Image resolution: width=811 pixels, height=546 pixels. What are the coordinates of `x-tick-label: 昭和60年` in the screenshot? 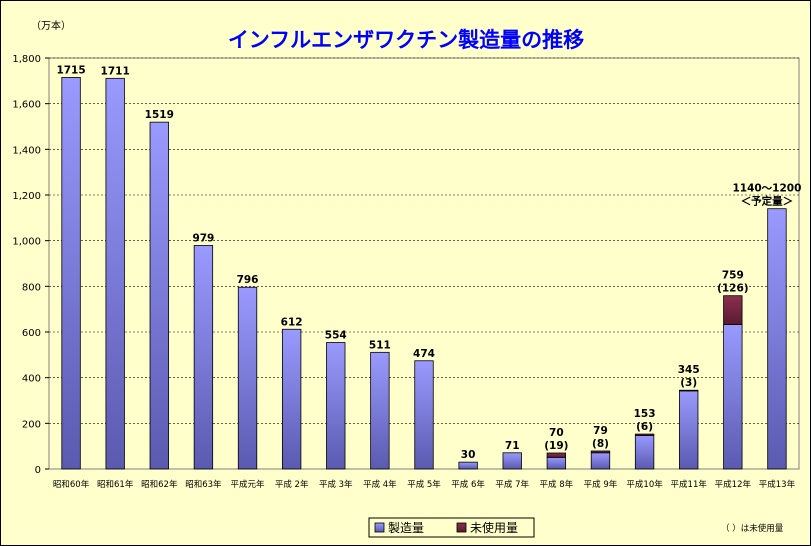 It's located at (71, 484).